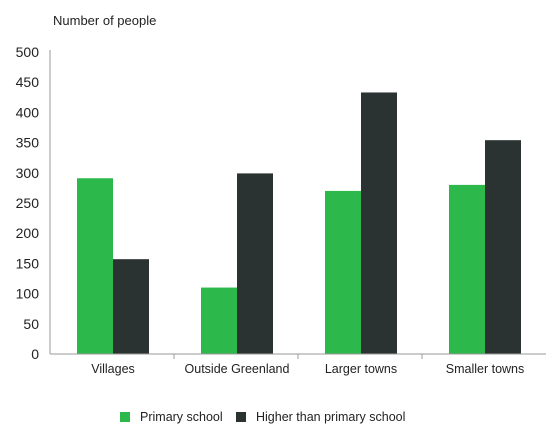 The width and height of the screenshot is (555, 433). I want to click on y-tick-label: 200, so click(28, 233).